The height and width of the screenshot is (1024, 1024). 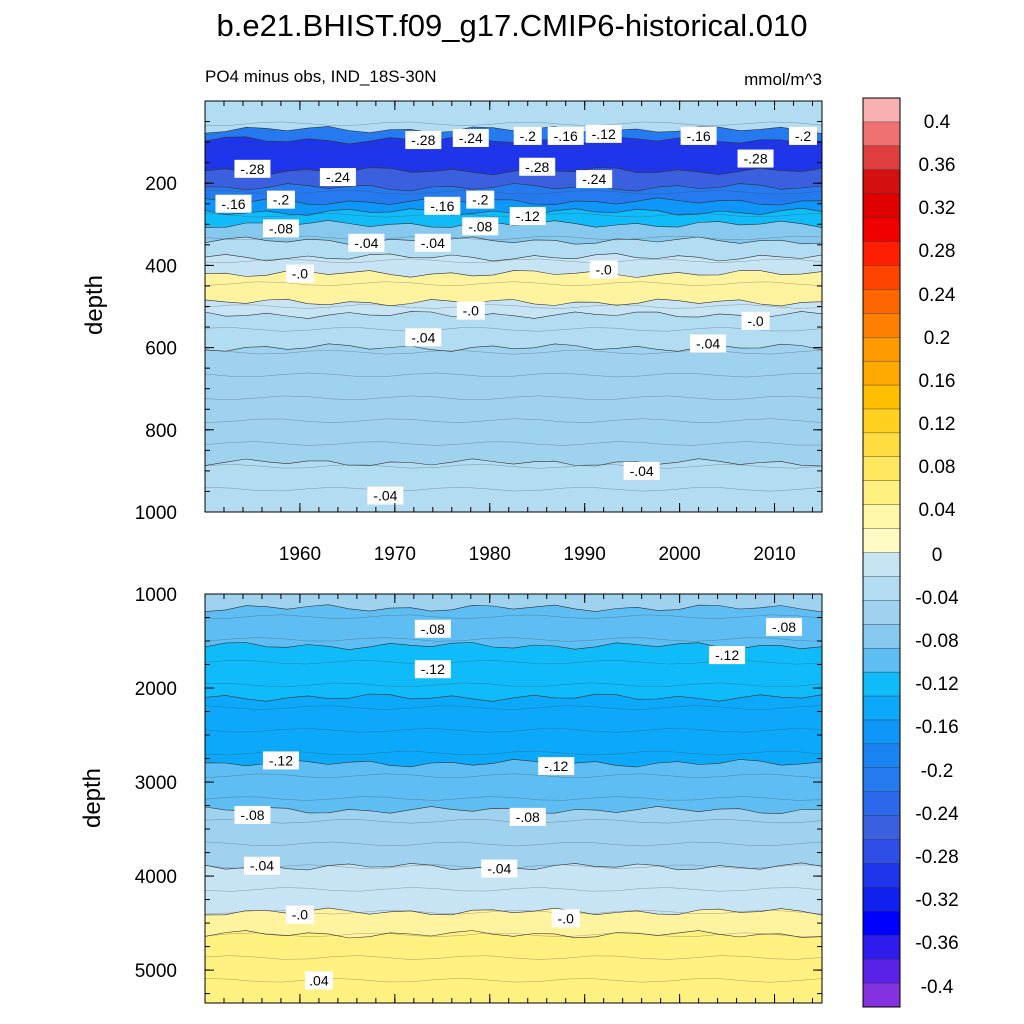 What do you see at coordinates (937, 467) in the screenshot?
I see `colorbar-label: 0.08` at bounding box center [937, 467].